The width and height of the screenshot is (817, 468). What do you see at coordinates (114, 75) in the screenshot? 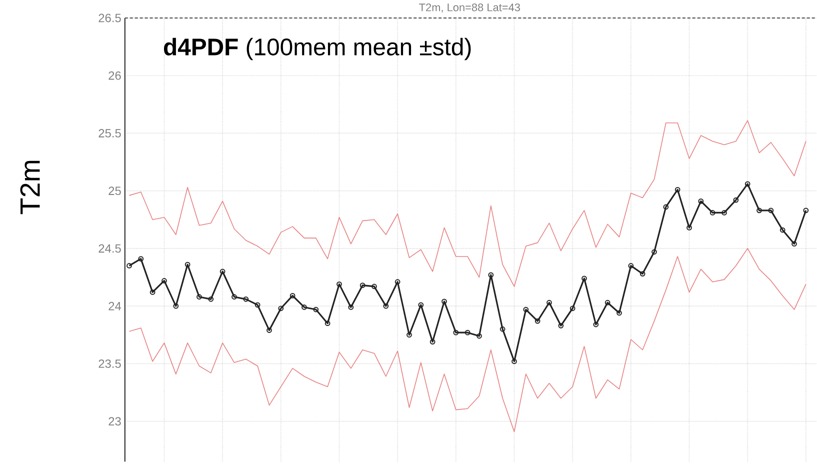
I see `y-tick-label: 26` at bounding box center [114, 75].